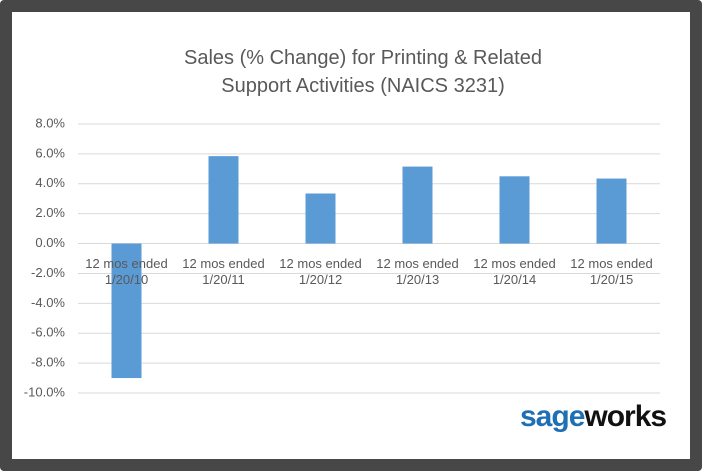  What do you see at coordinates (320, 271) in the screenshot?
I see `x-tick-label: 12 mos ended 1/20/12` at bounding box center [320, 271].